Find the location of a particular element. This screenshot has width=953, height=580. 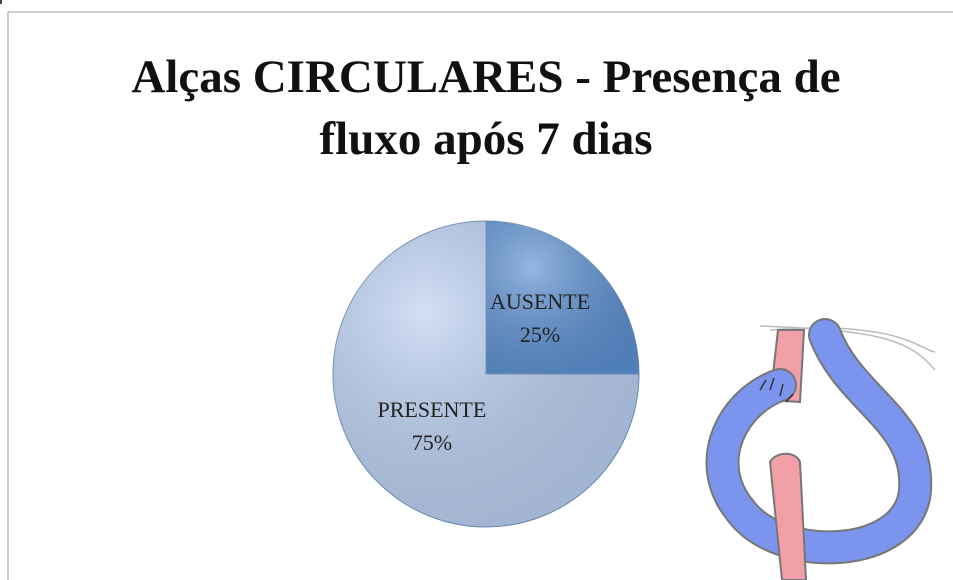

slice-category-label: AUSENTE is located at coordinates (540, 301).